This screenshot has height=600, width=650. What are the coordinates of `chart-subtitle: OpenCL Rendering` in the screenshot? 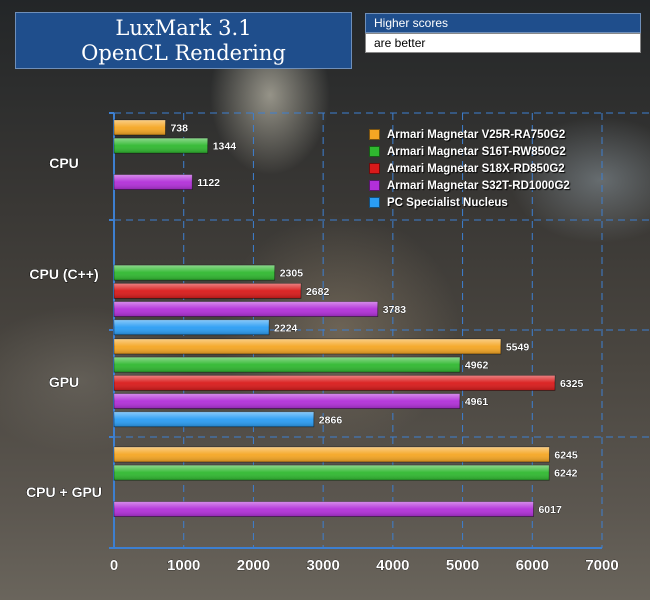 It's located at (183, 53).